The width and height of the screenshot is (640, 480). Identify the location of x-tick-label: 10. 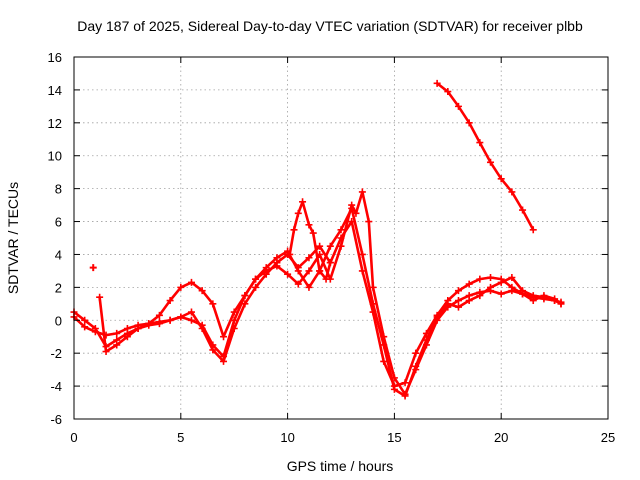
(287, 437).